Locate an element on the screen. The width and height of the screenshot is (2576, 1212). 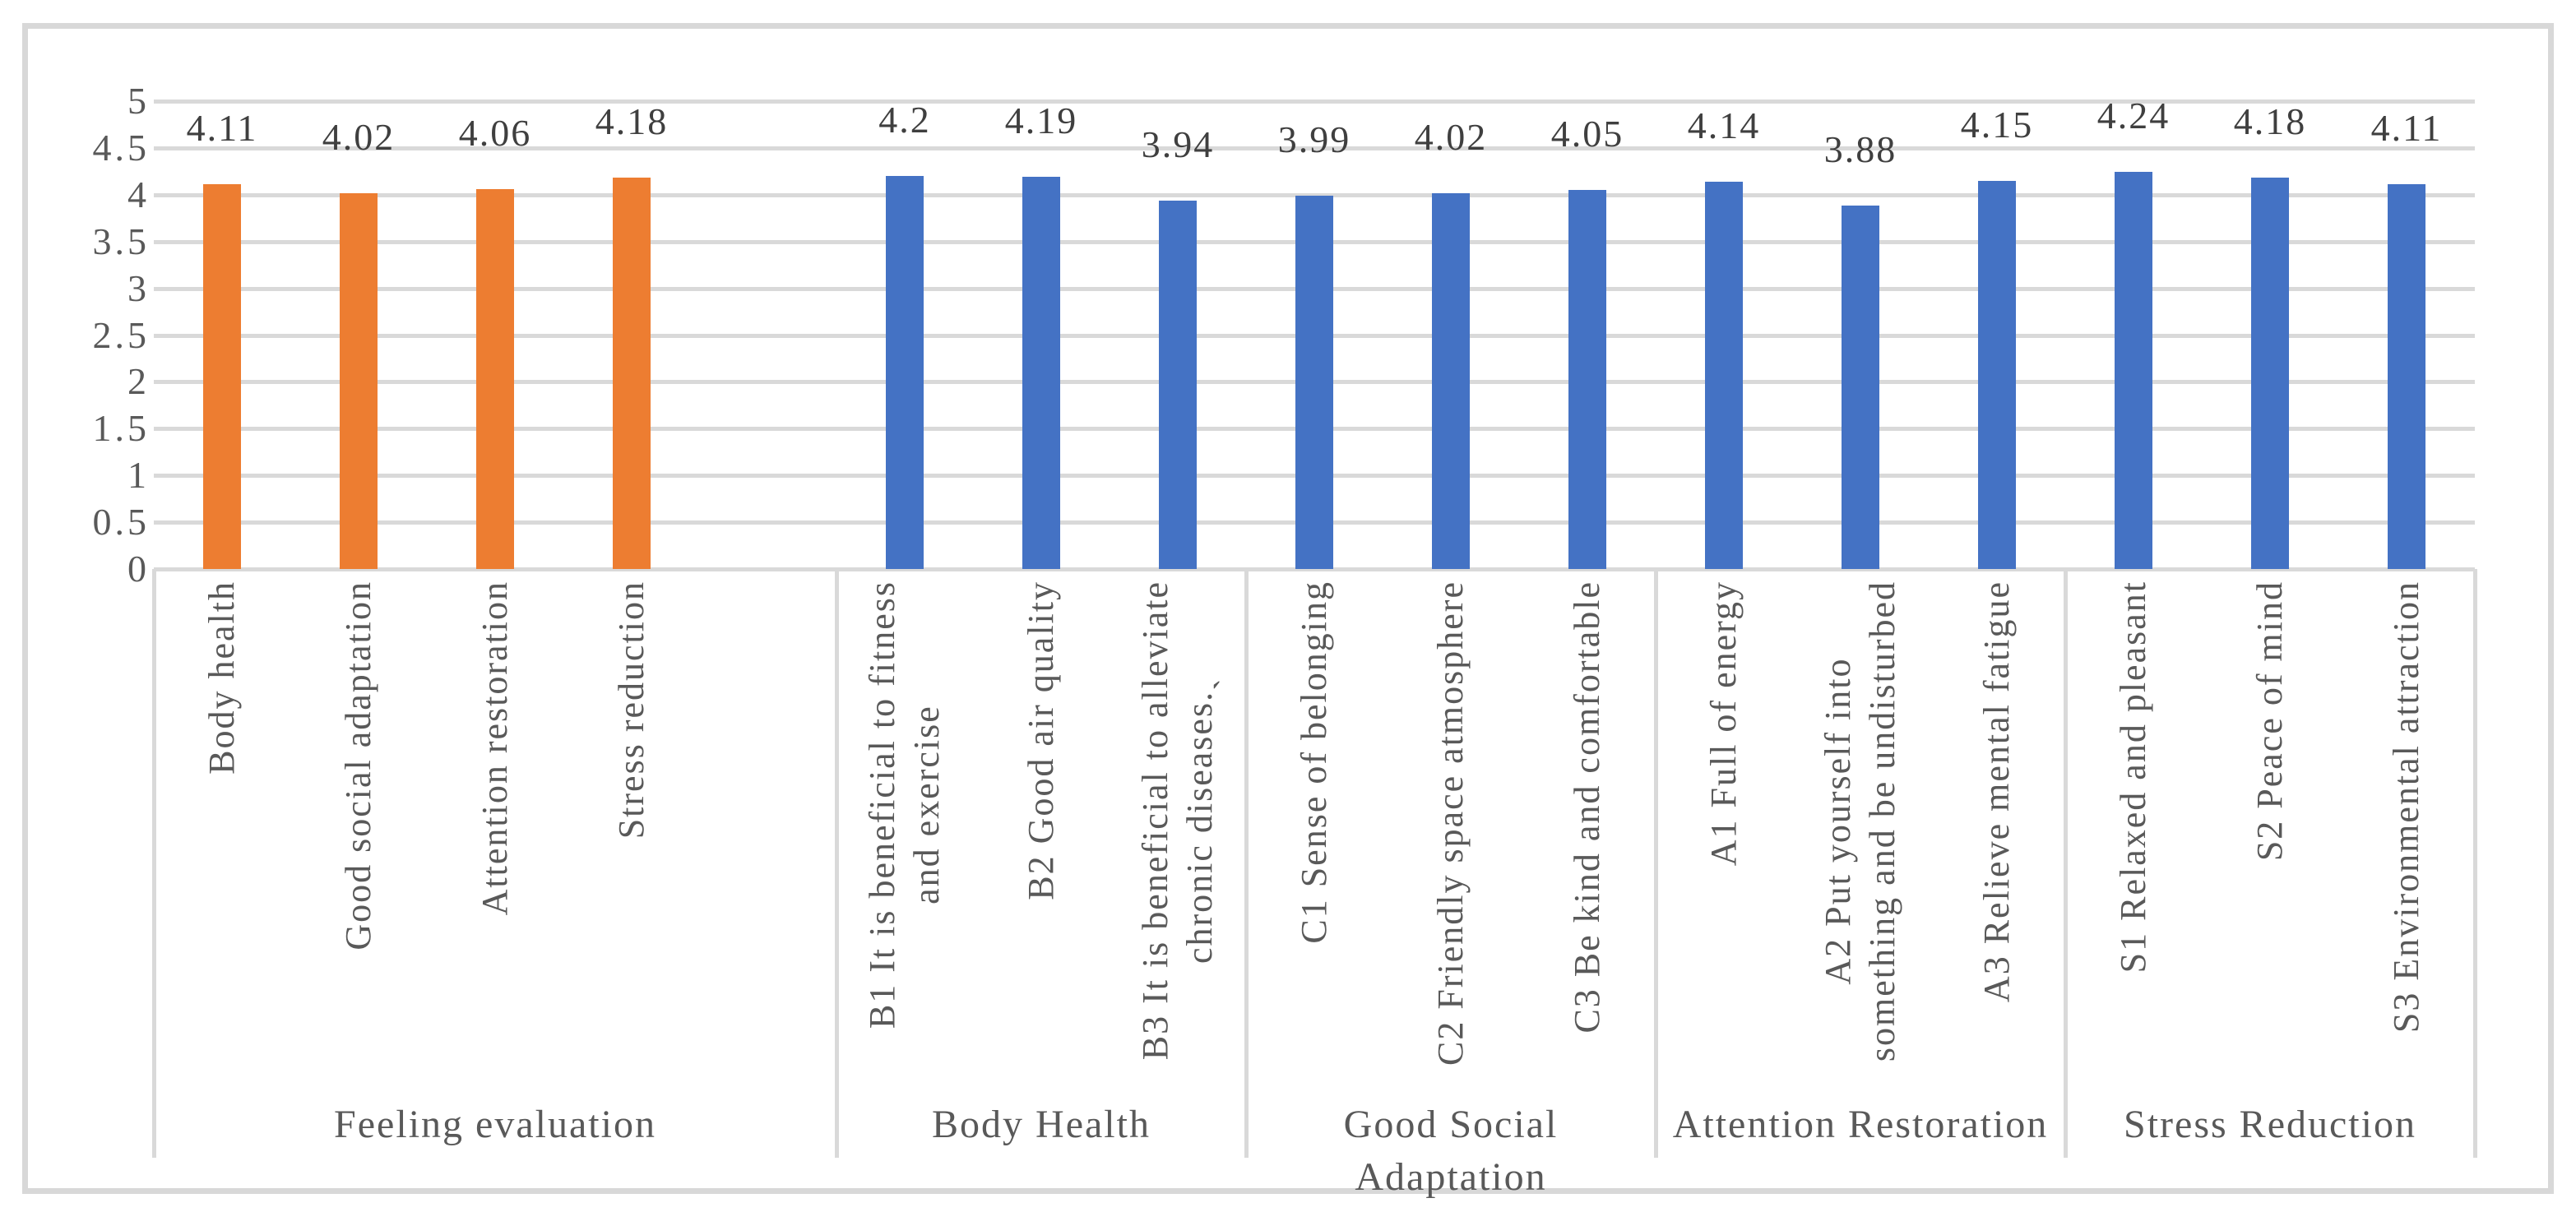
category-label: Attention restoration is located at coordinates (495, 844).